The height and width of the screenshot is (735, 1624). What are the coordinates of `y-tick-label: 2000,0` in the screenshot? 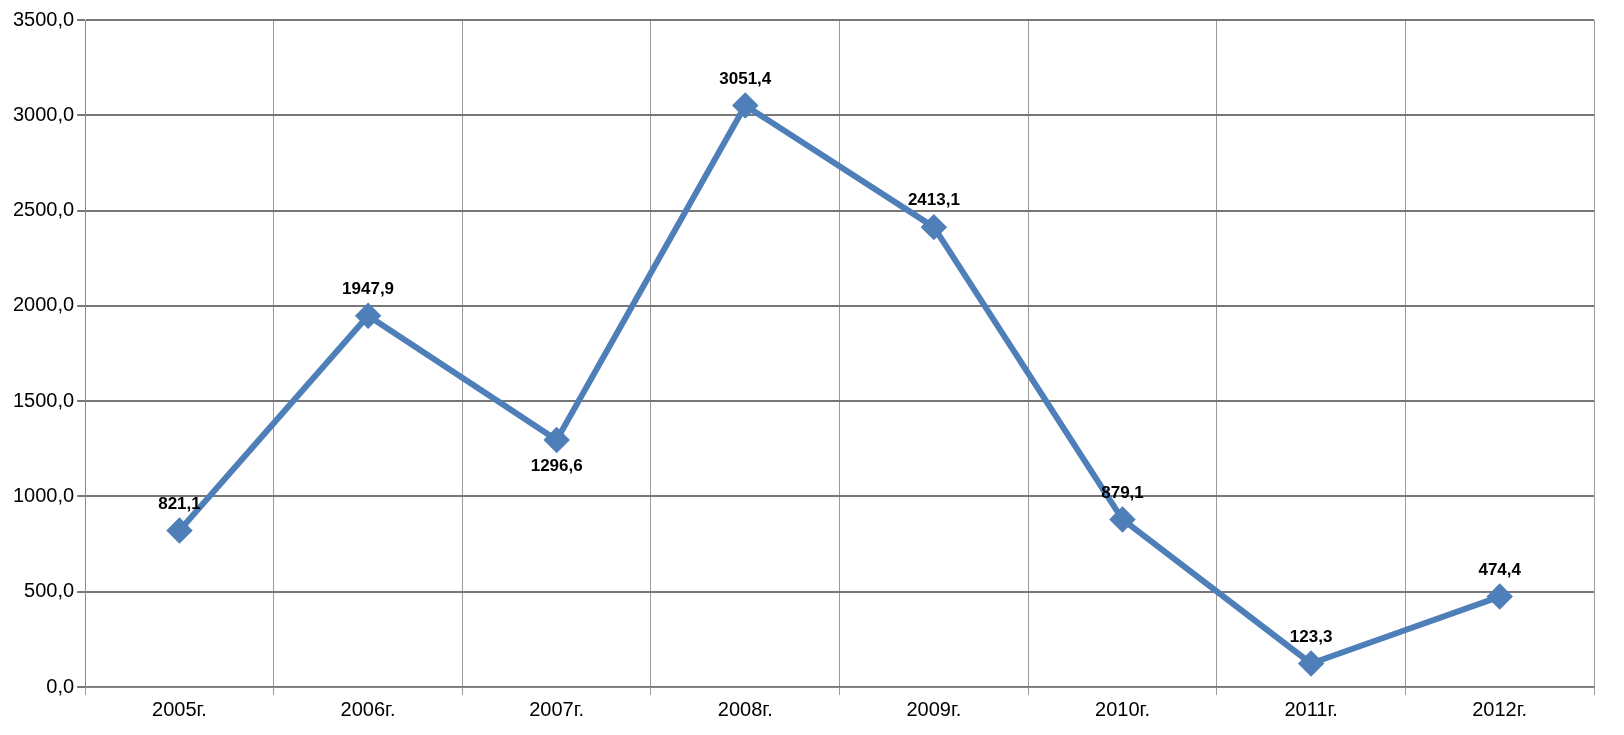 It's located at (44, 304).